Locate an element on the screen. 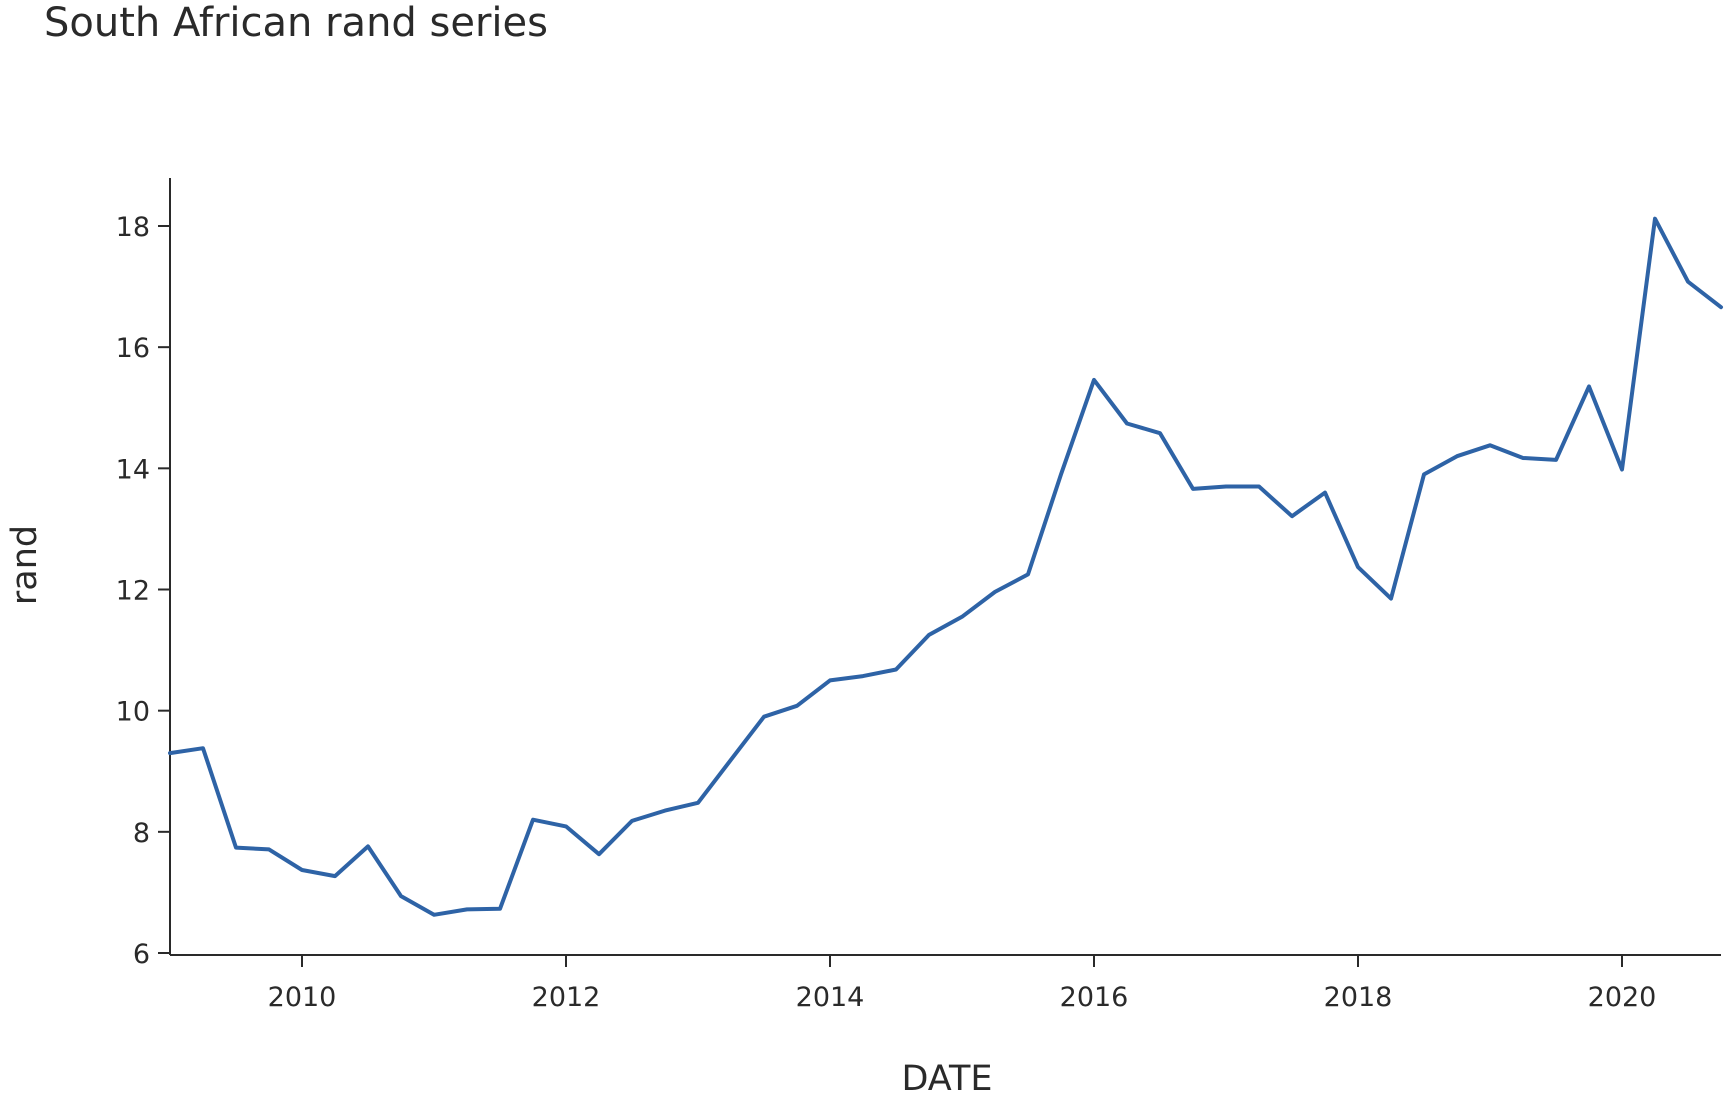 This screenshot has height=1096, width=1725. chart-title: South African rand series is located at coordinates (296, 23).